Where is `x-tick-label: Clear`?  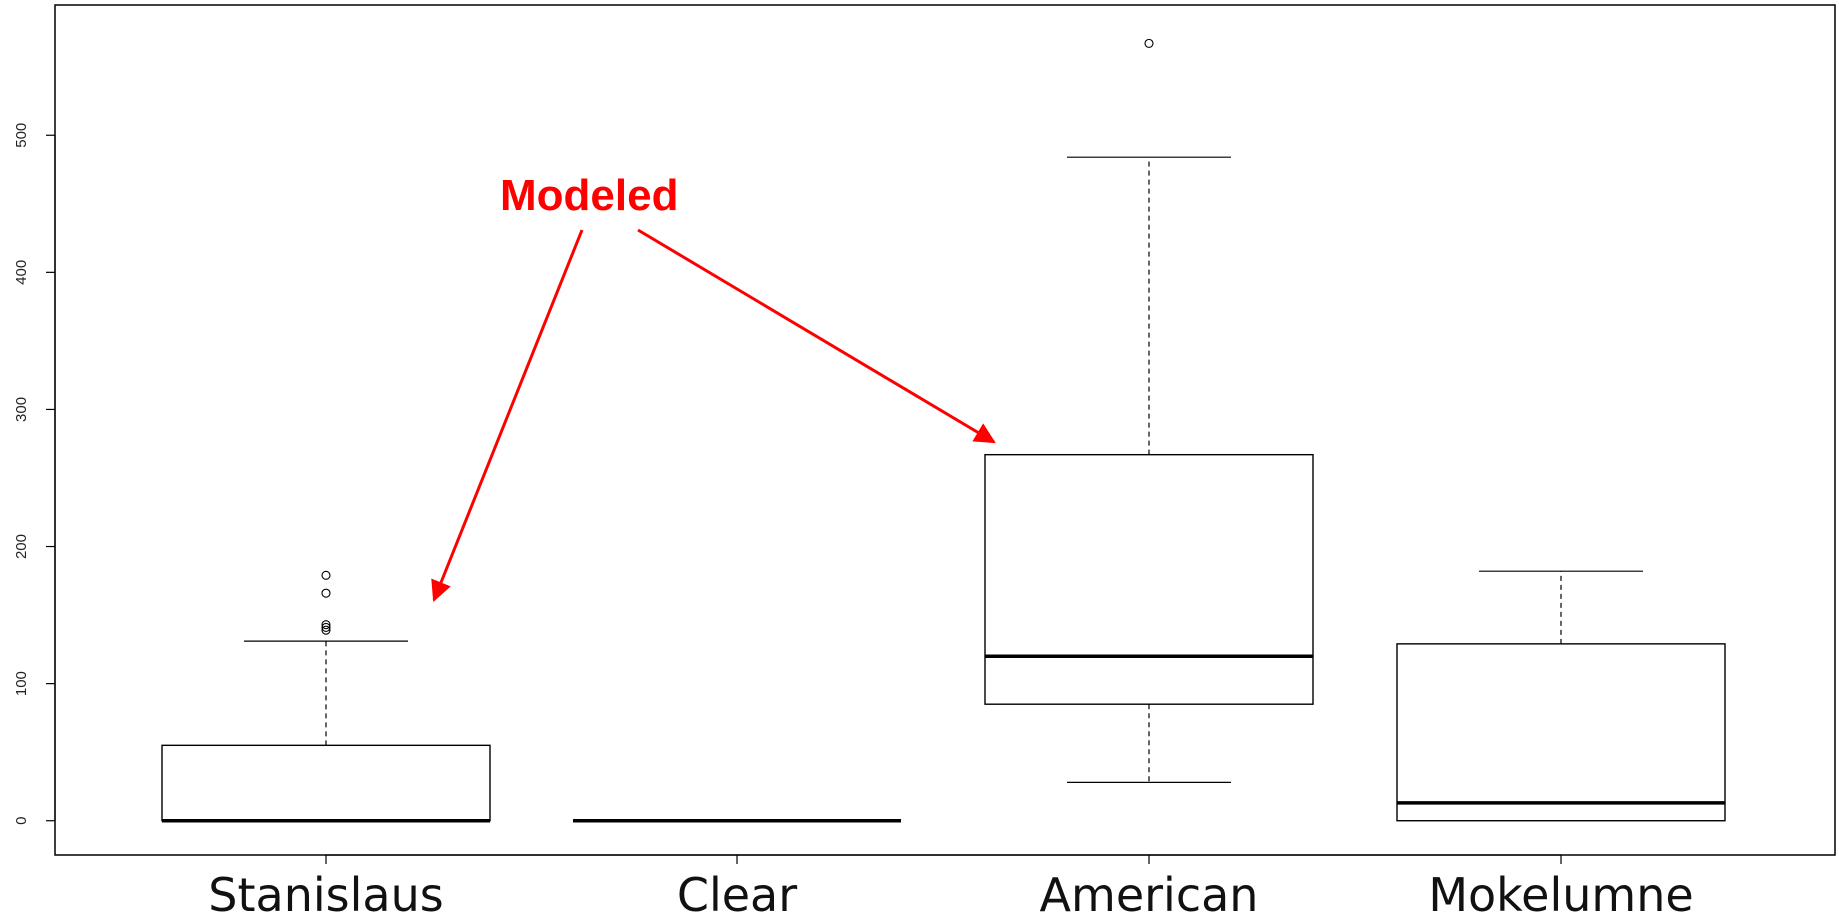 x-tick-label: Clear is located at coordinates (737, 895).